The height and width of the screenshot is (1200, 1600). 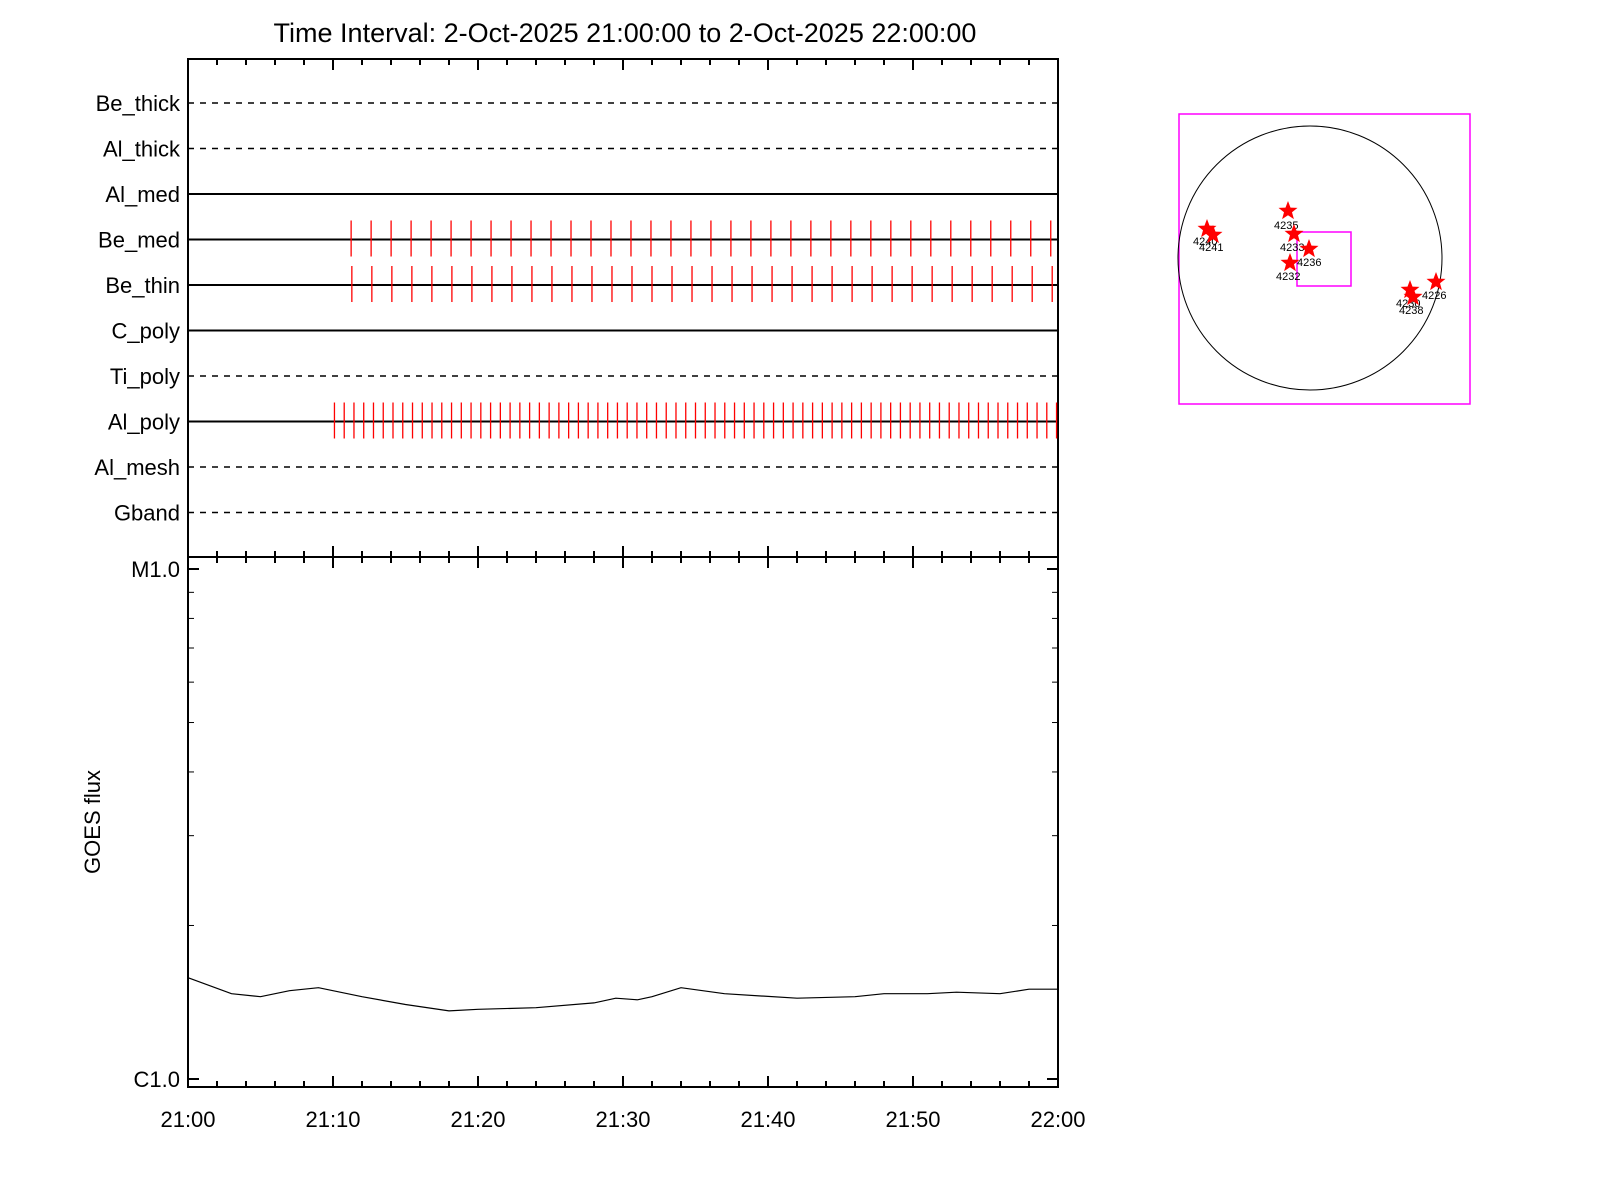 I want to click on y-tick-label-m1: M1.0, so click(x=155, y=569).